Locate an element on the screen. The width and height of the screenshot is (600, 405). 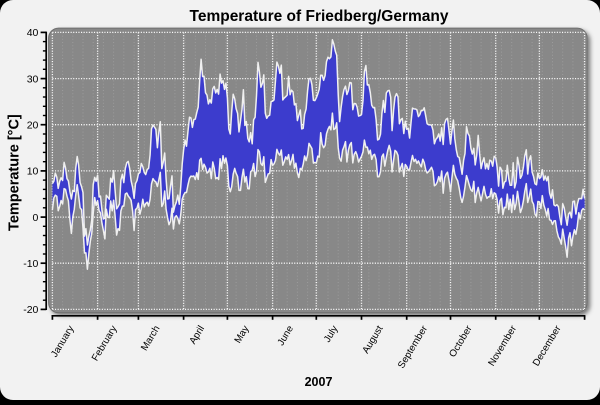
svg-text: 2007 is located at coordinates (319, 382).